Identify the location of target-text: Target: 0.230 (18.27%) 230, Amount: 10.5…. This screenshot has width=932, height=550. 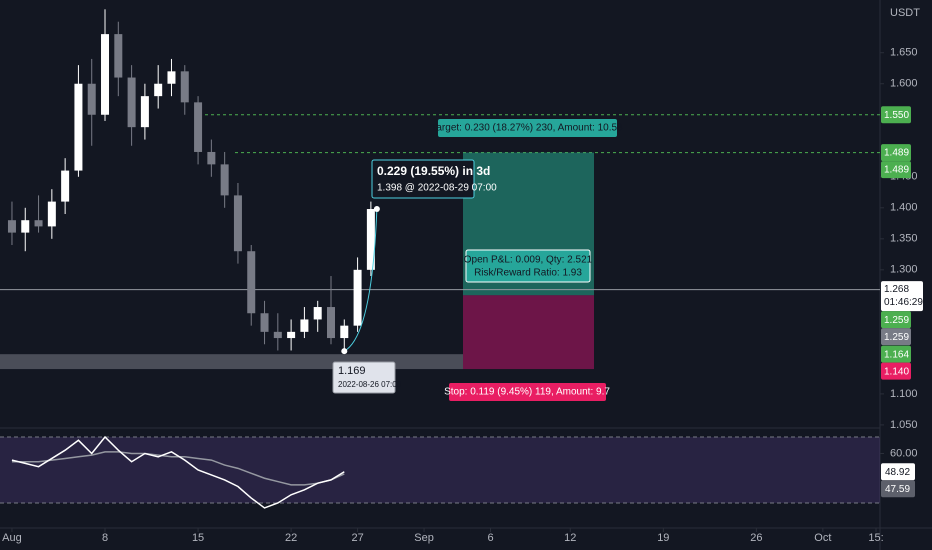
(527, 128).